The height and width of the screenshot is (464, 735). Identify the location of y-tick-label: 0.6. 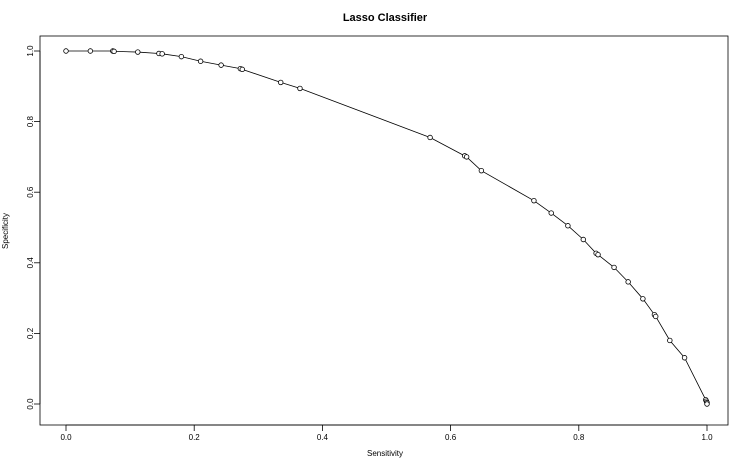
(30, 192).